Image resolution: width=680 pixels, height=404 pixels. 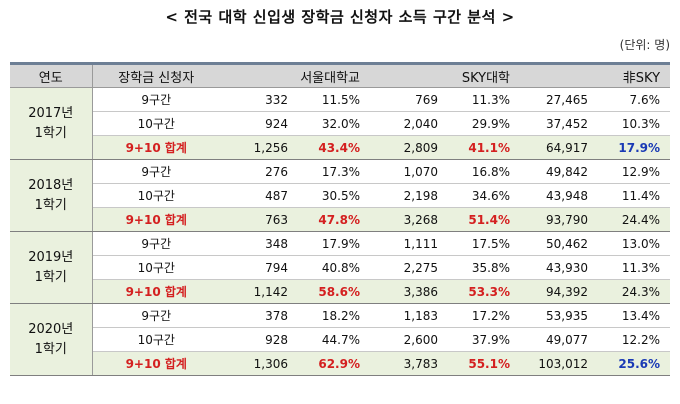 What do you see at coordinates (482, 147) in the screenshot?
I see `sky-pct: 41.1%` at bounding box center [482, 147].